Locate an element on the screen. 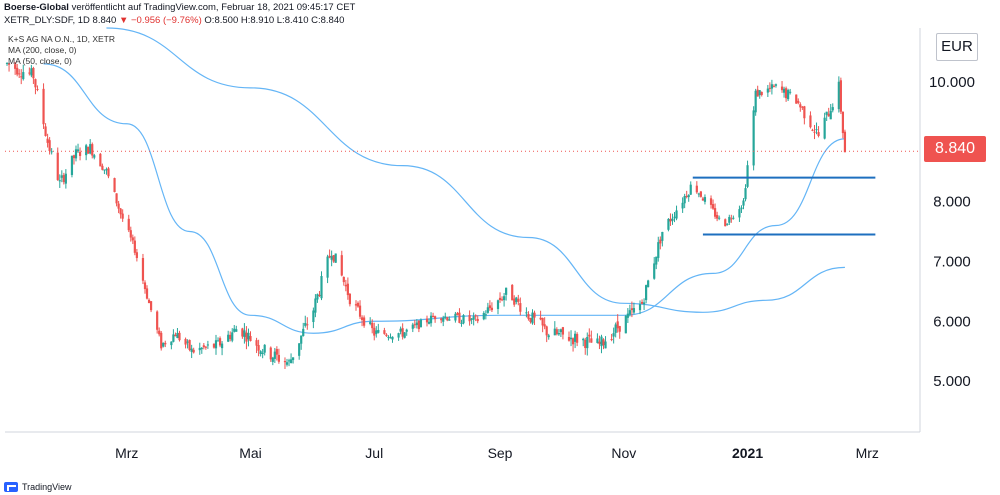 This screenshot has width=1000, height=495. price-tick-label: 5.000 is located at coordinates (952, 381).